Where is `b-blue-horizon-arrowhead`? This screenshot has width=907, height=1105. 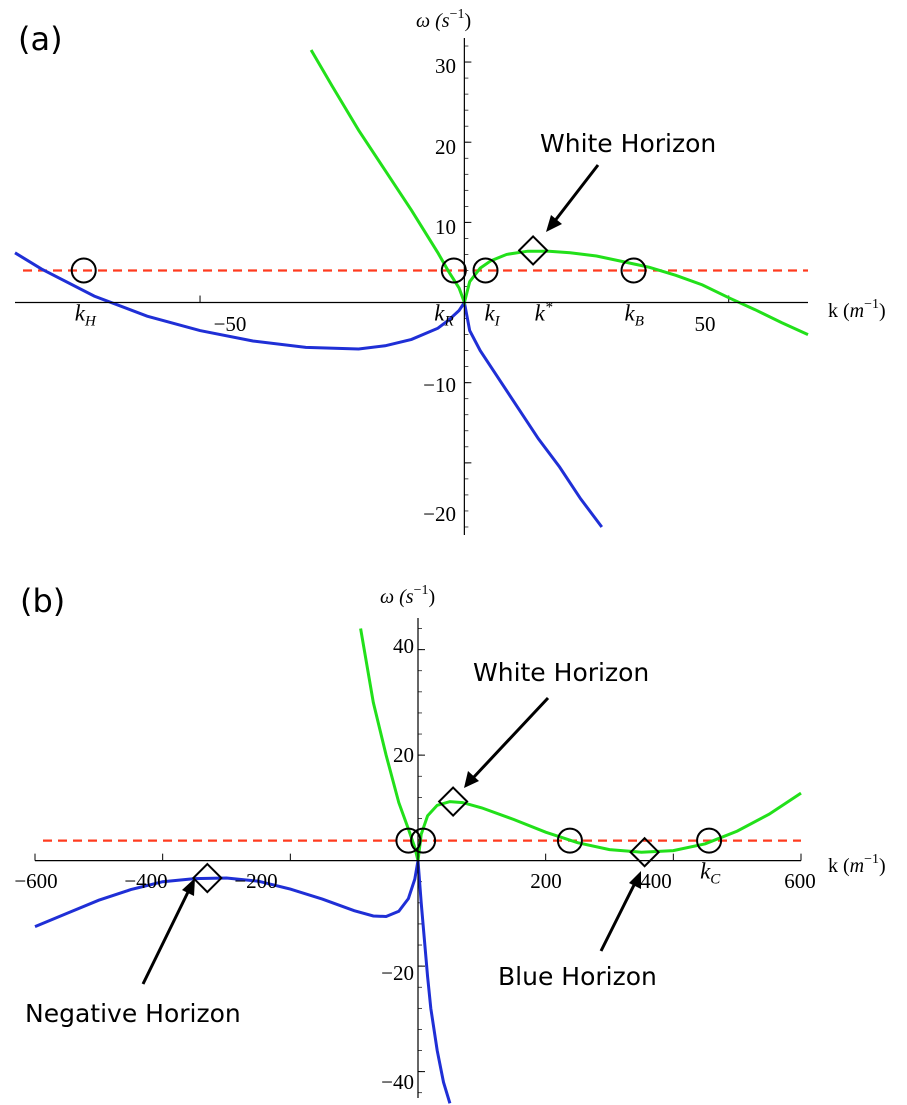 b-blue-horizon-arrowhead is located at coordinates (635, 880).